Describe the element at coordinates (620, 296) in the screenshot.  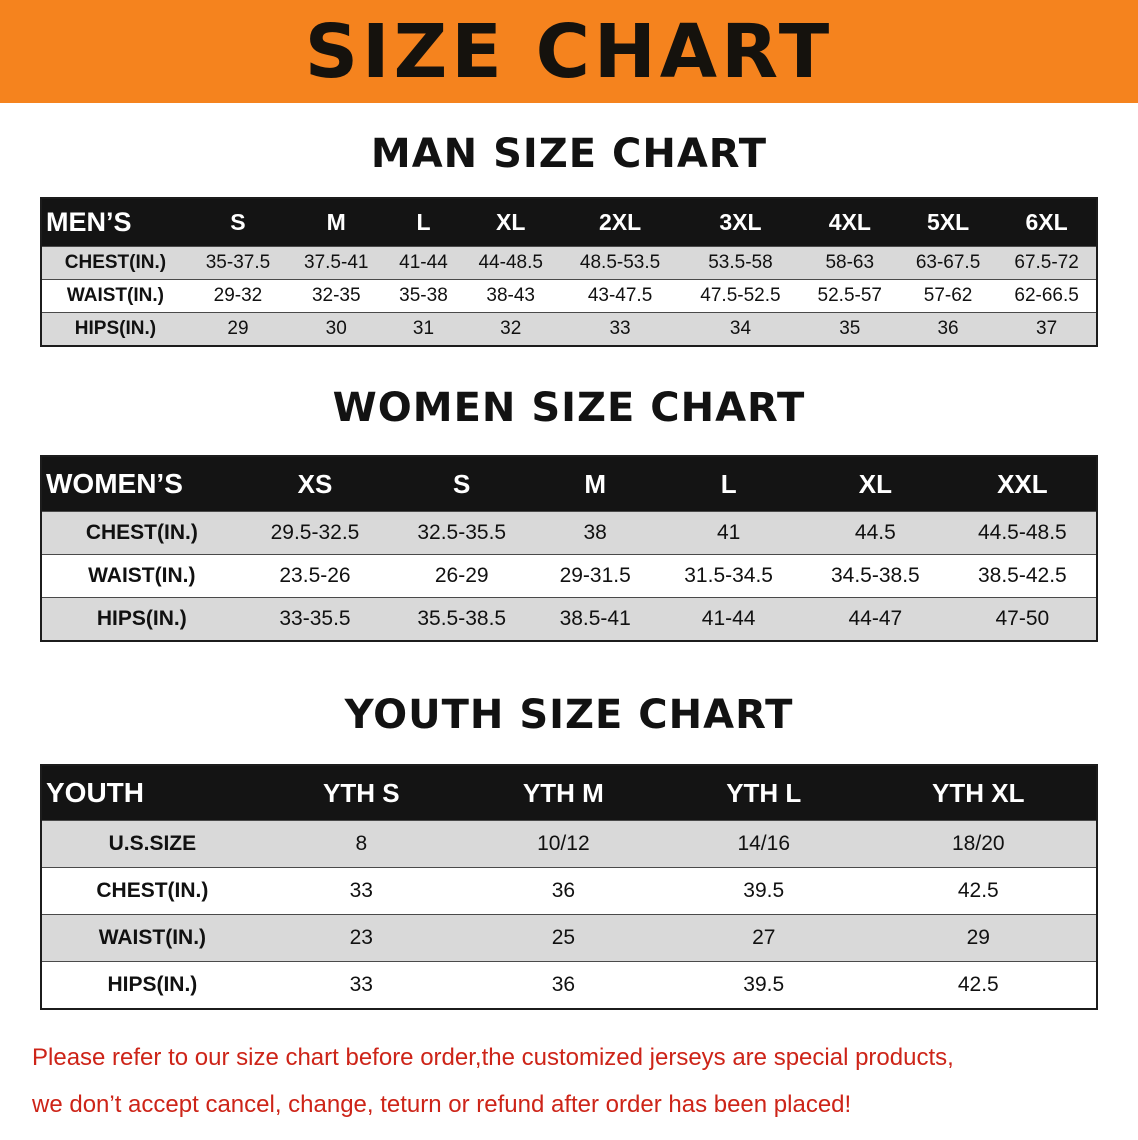
I see `size-value-cell: 43-47.5` at that location.